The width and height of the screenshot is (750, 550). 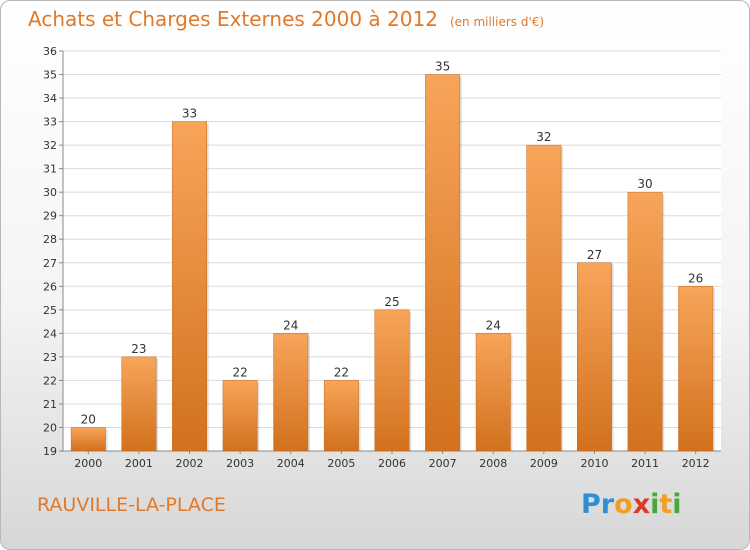 What do you see at coordinates (543, 137) in the screenshot?
I see `bar-value-label: 32` at bounding box center [543, 137].